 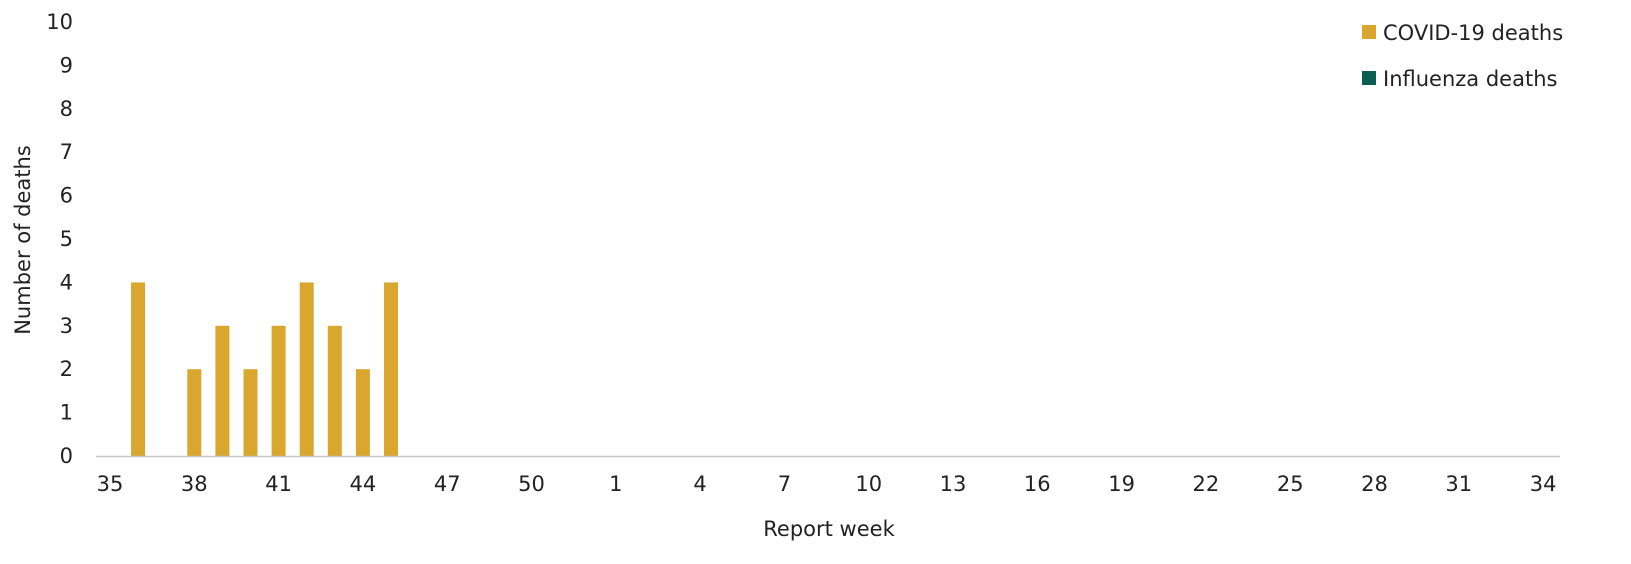 I want to click on y-axis-ticks: 0 1 2 3 4 5 6 7 8 9 10, so click(x=59, y=239).